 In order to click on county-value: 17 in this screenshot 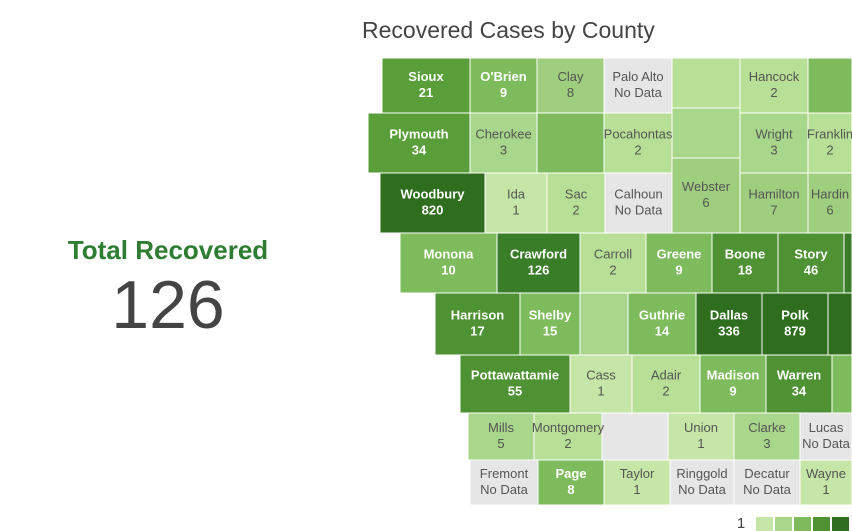, I will do `click(477, 330)`.